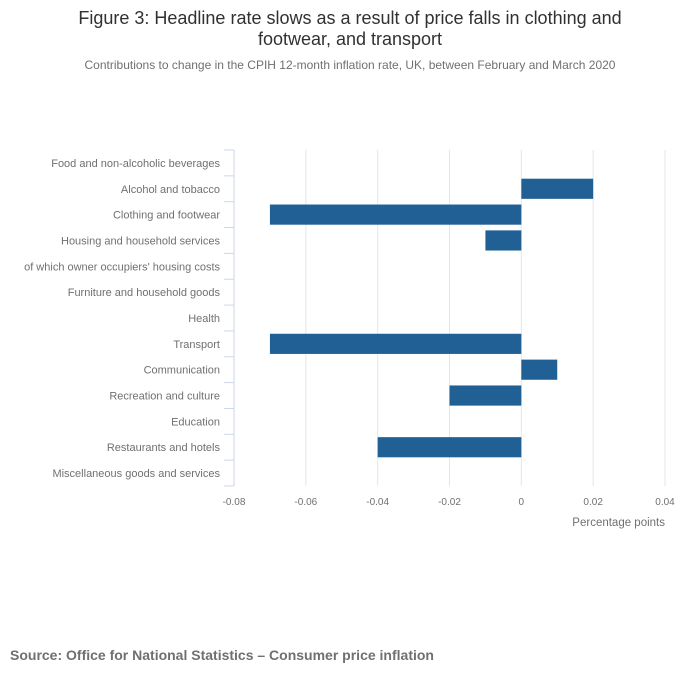  What do you see at coordinates (135, 164) in the screenshot?
I see `category-label: Food and non-alcoholic beverages` at bounding box center [135, 164].